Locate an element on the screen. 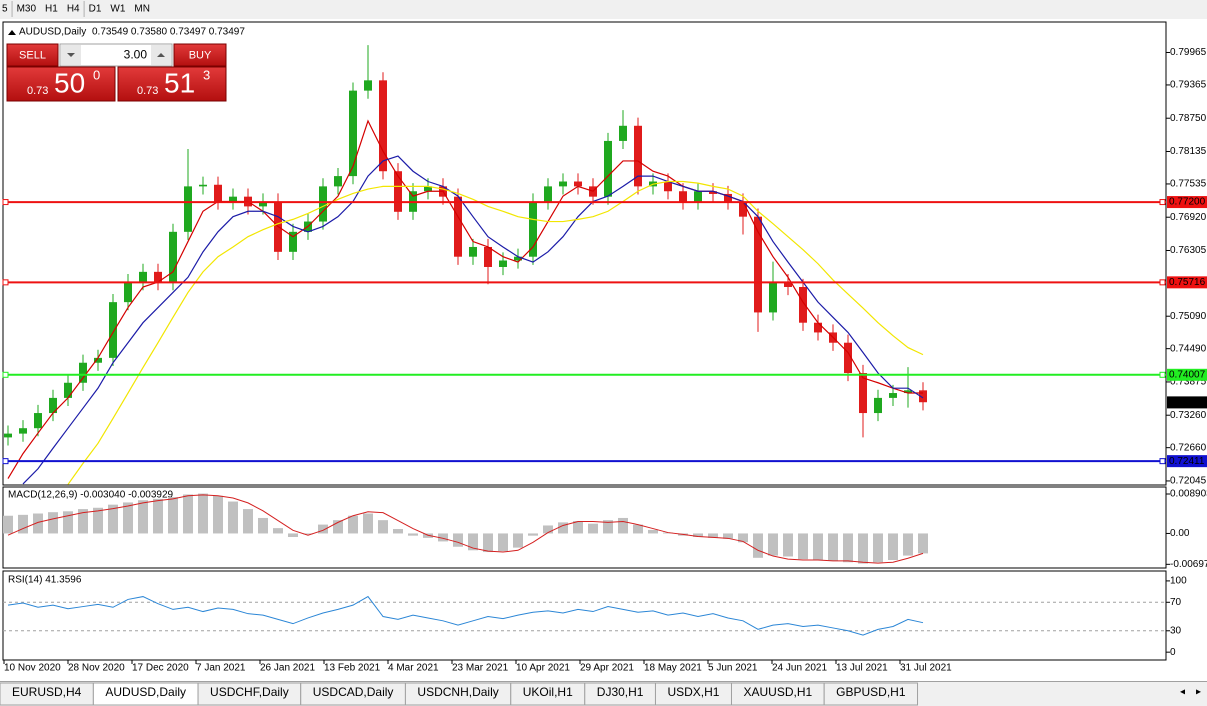 The height and width of the screenshot is (706, 1207). y-tick-label: 30 is located at coordinates (1176, 630).